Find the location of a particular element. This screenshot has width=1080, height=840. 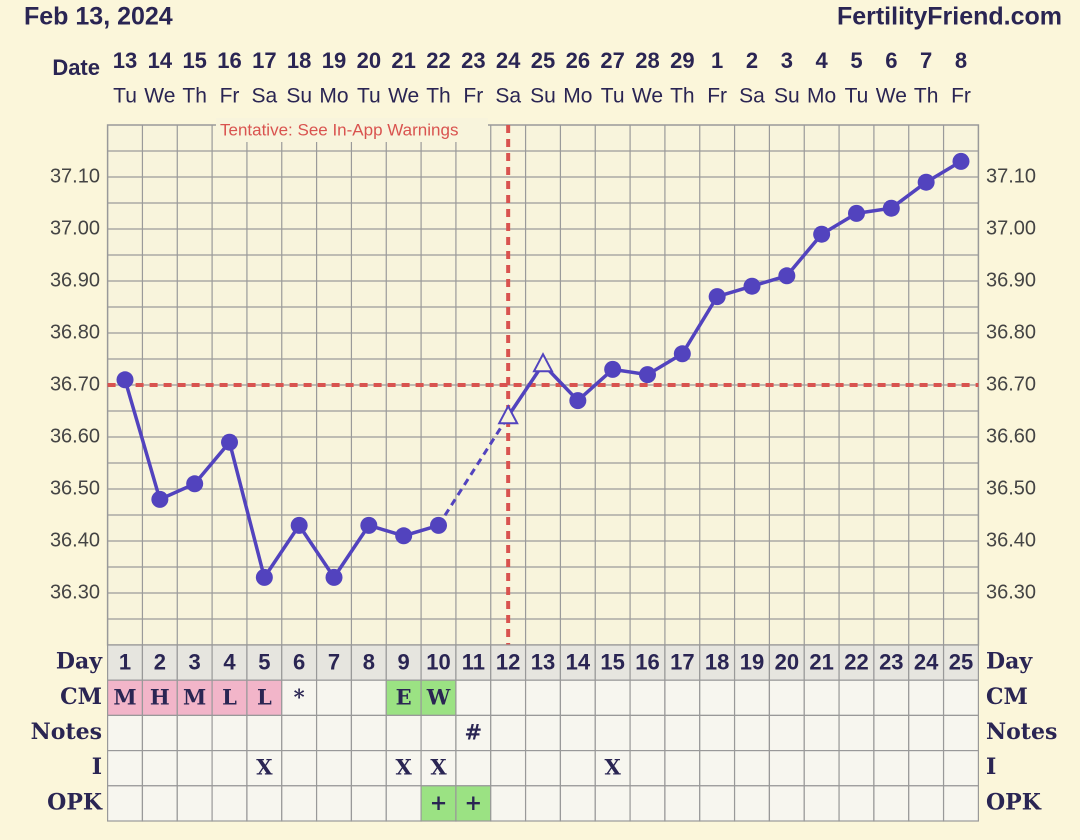

weekday-label: Sa is located at coordinates (508, 96).